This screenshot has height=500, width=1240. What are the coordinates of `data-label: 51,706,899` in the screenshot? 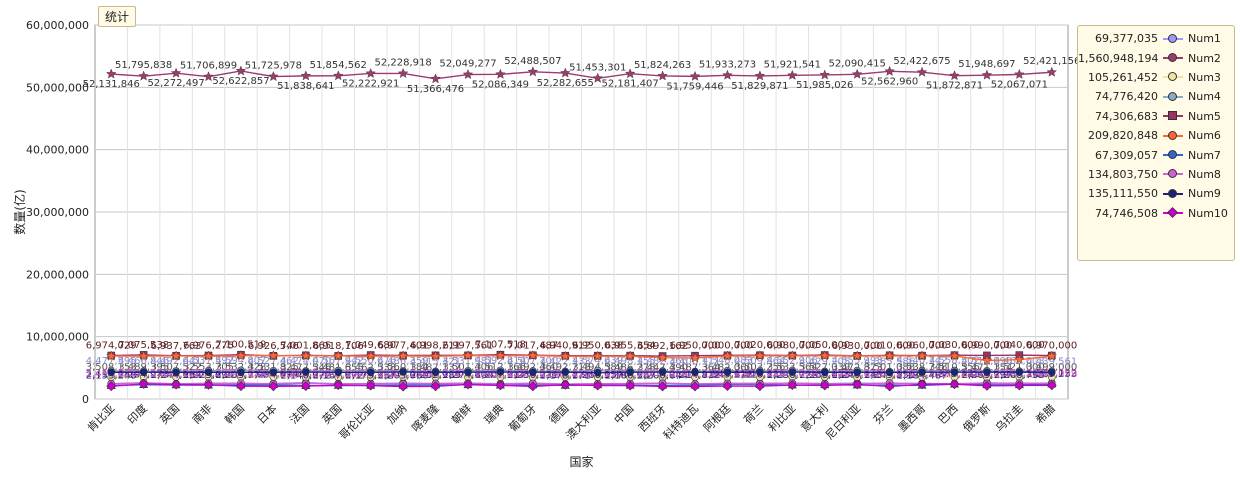 It's located at (208, 66).